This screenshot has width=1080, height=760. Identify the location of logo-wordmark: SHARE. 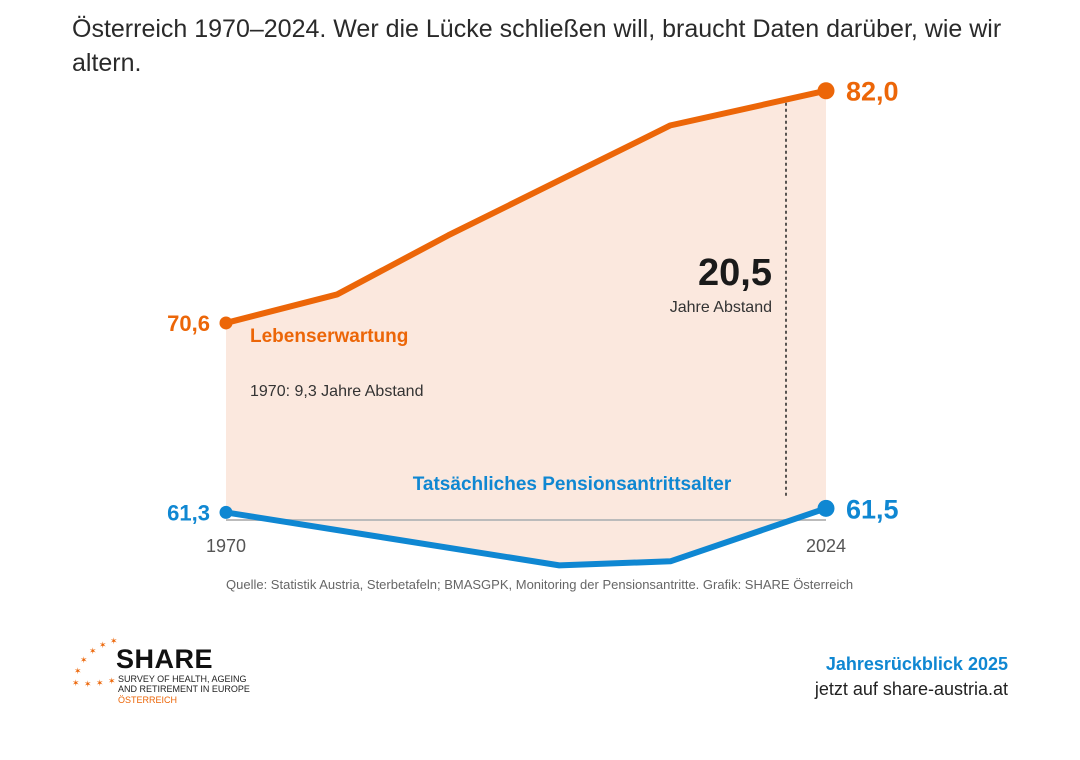
(165, 659).